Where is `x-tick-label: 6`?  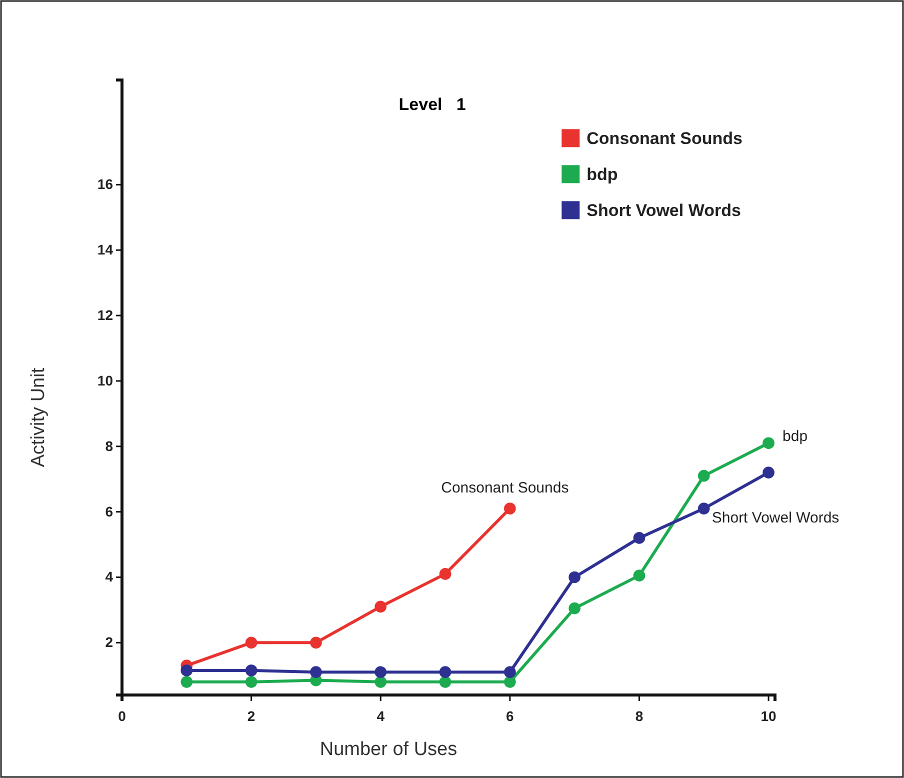 x-tick-label: 6 is located at coordinates (510, 716).